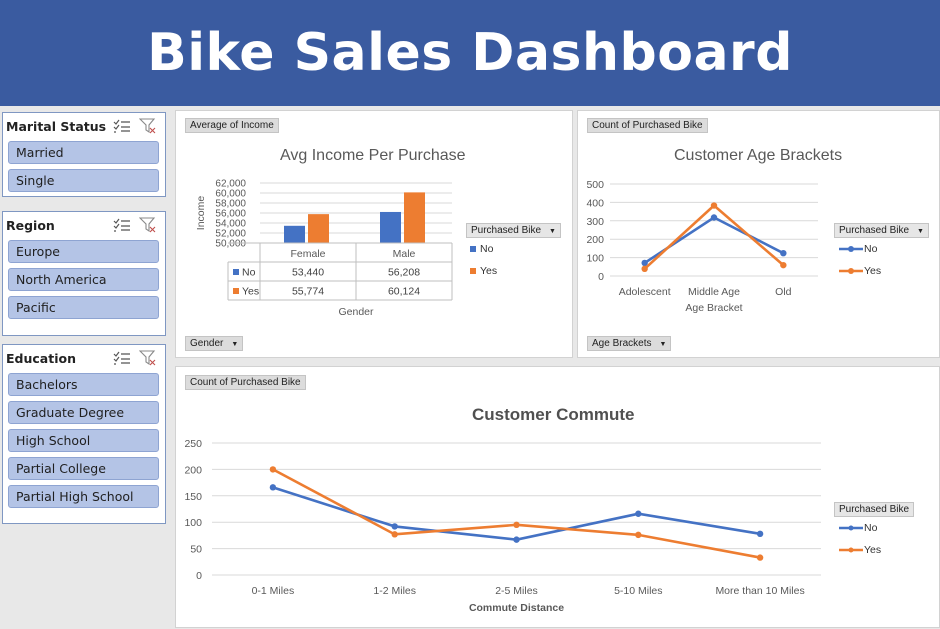 This screenshot has height=629, width=940. I want to click on slicer-item-married: Married, so click(83, 152).